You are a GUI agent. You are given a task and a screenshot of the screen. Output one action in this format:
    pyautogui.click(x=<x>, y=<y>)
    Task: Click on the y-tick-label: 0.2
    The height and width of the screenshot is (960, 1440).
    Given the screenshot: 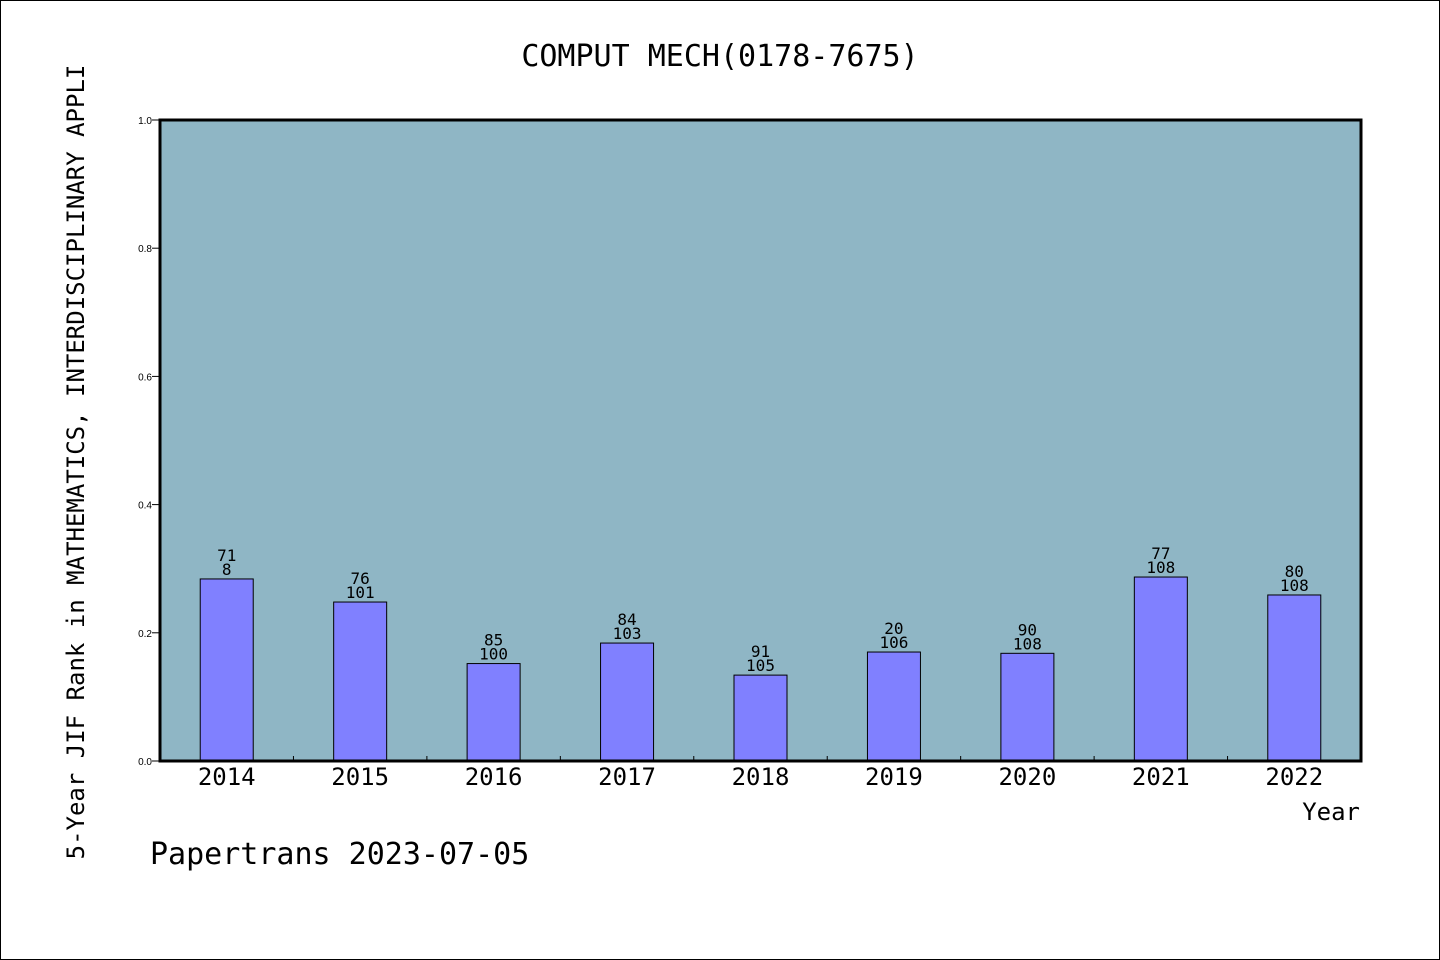 What is the action you would take?
    pyautogui.click(x=145, y=634)
    